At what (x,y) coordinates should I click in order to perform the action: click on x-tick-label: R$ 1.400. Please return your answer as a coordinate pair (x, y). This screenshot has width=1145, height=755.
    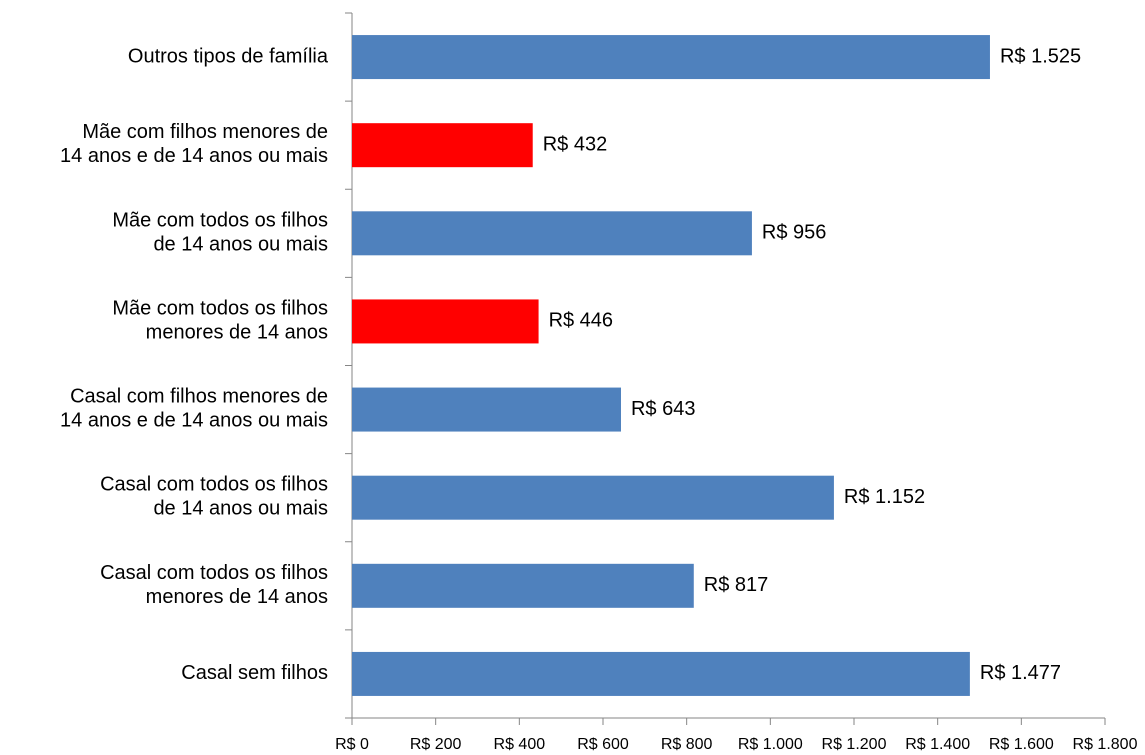
    Looking at the image, I should click on (937, 744).